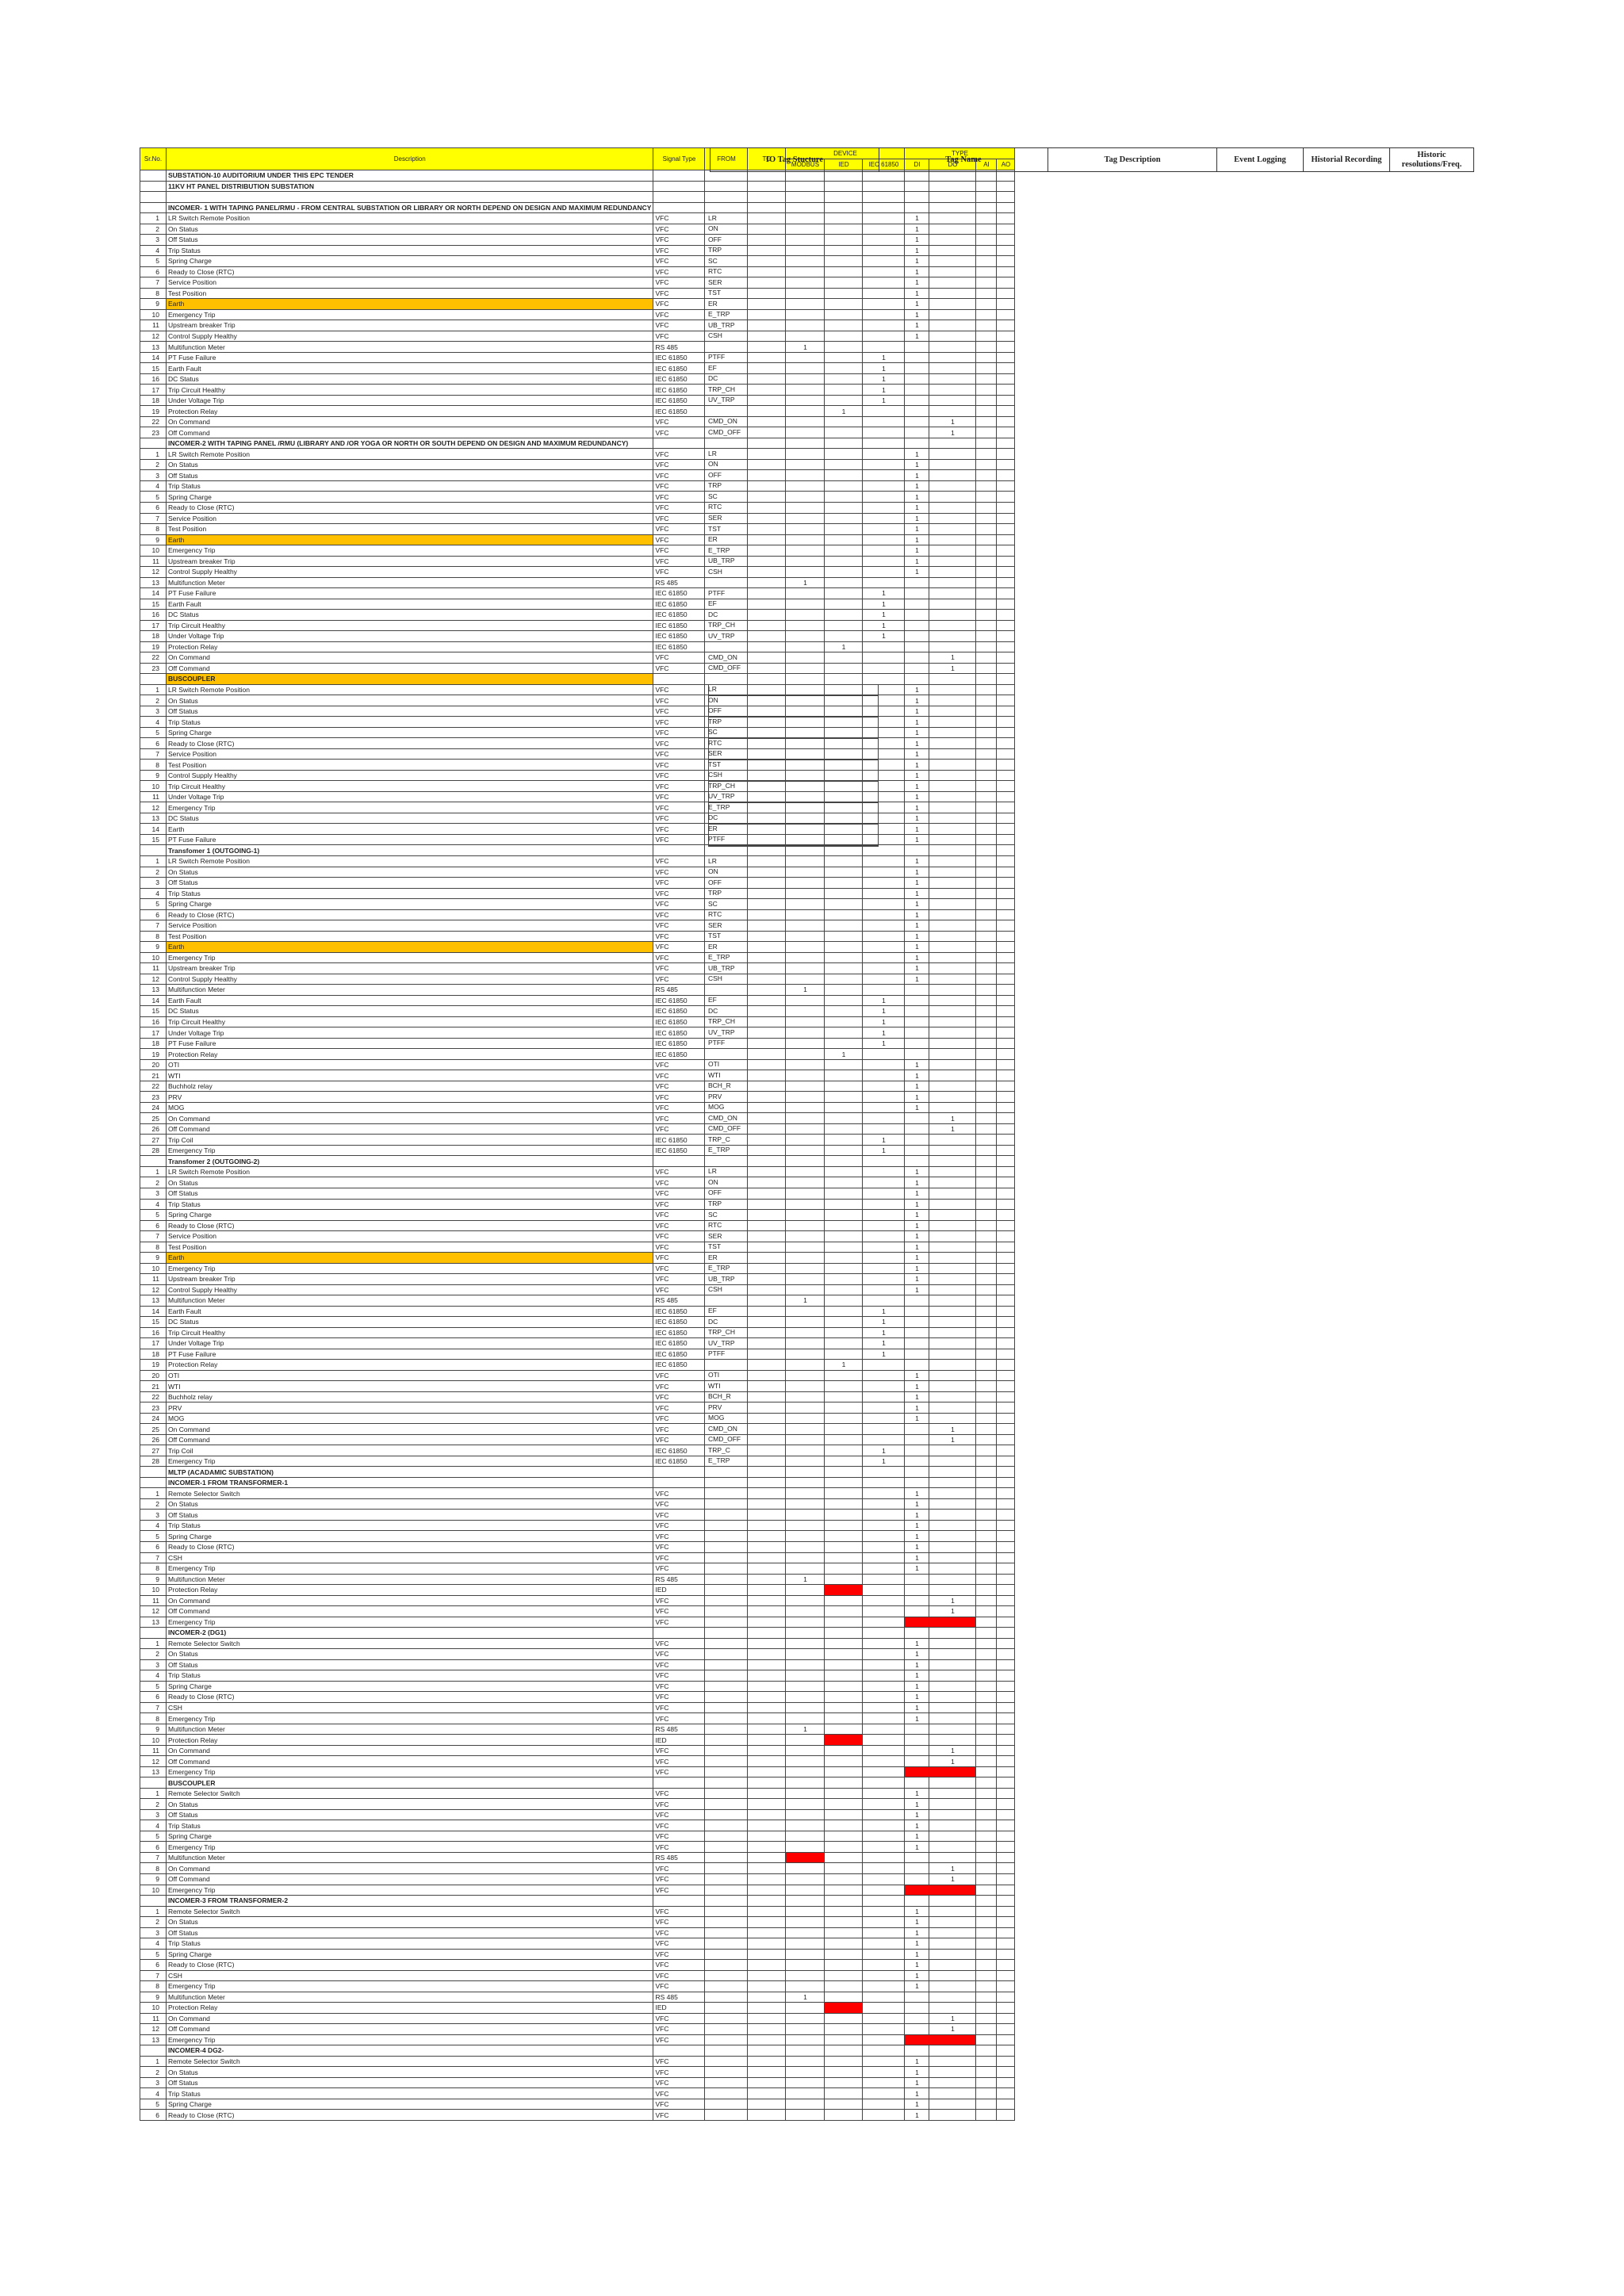 The image size is (1624, 2296). I want to click on description-cell: On Command, so click(409, 1868).